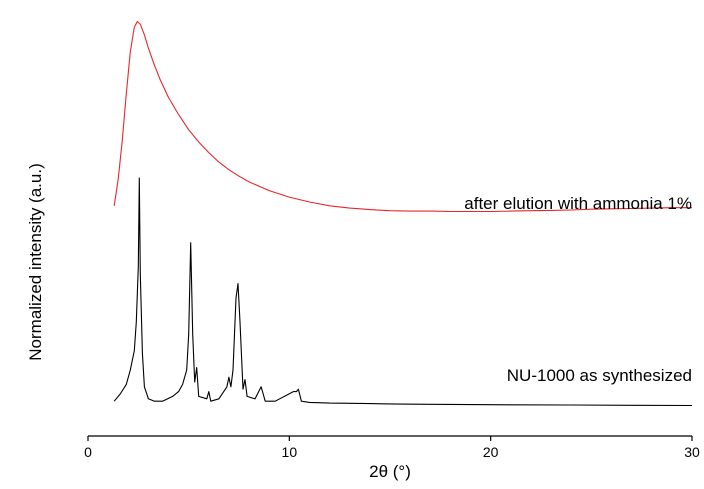  I want to click on series-label-nu-1000: NU-1000 as synthesized, so click(599, 375).